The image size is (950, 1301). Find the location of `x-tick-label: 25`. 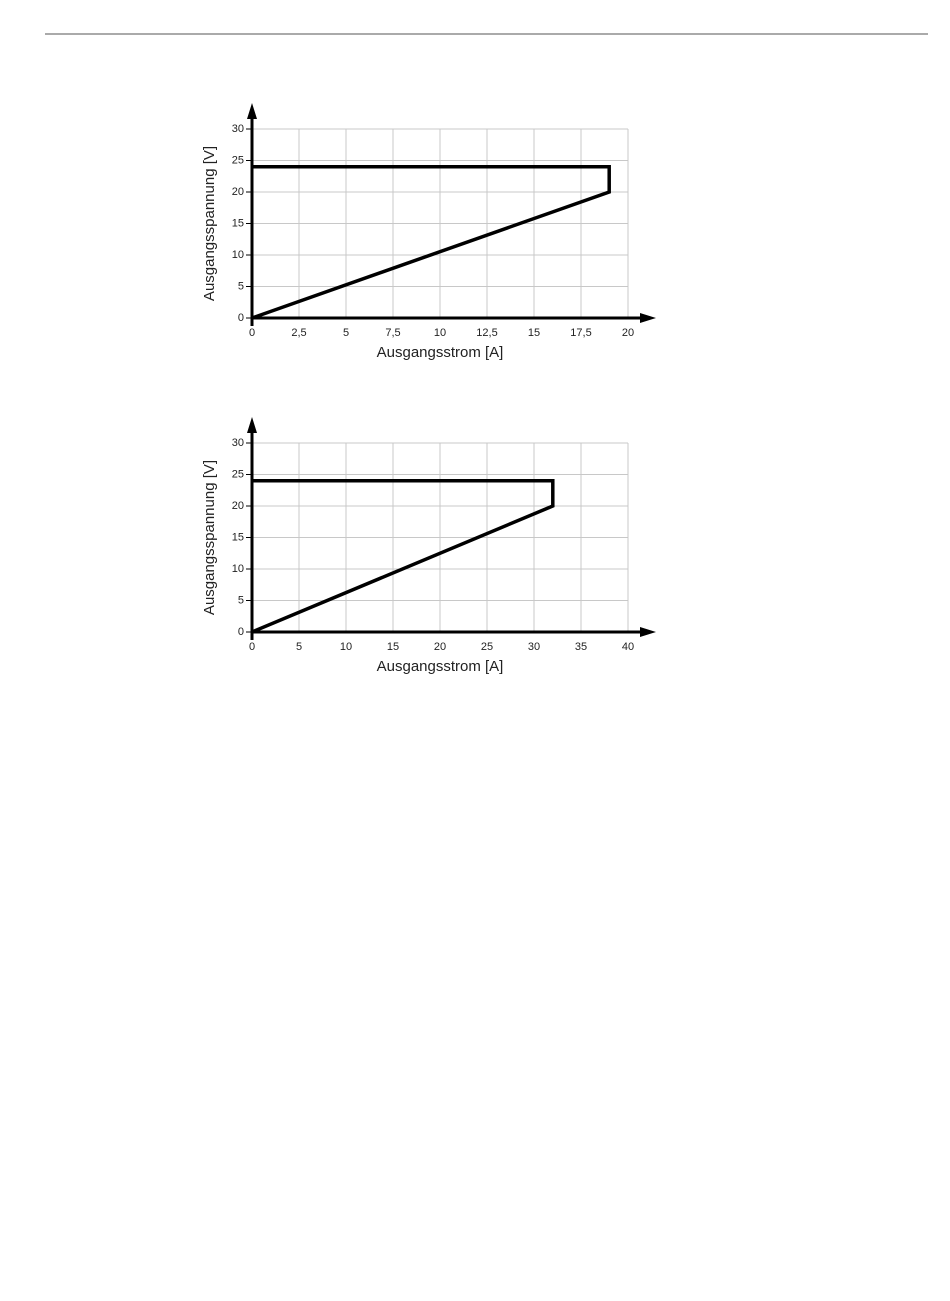

x-tick-label: 25 is located at coordinates (487, 647).